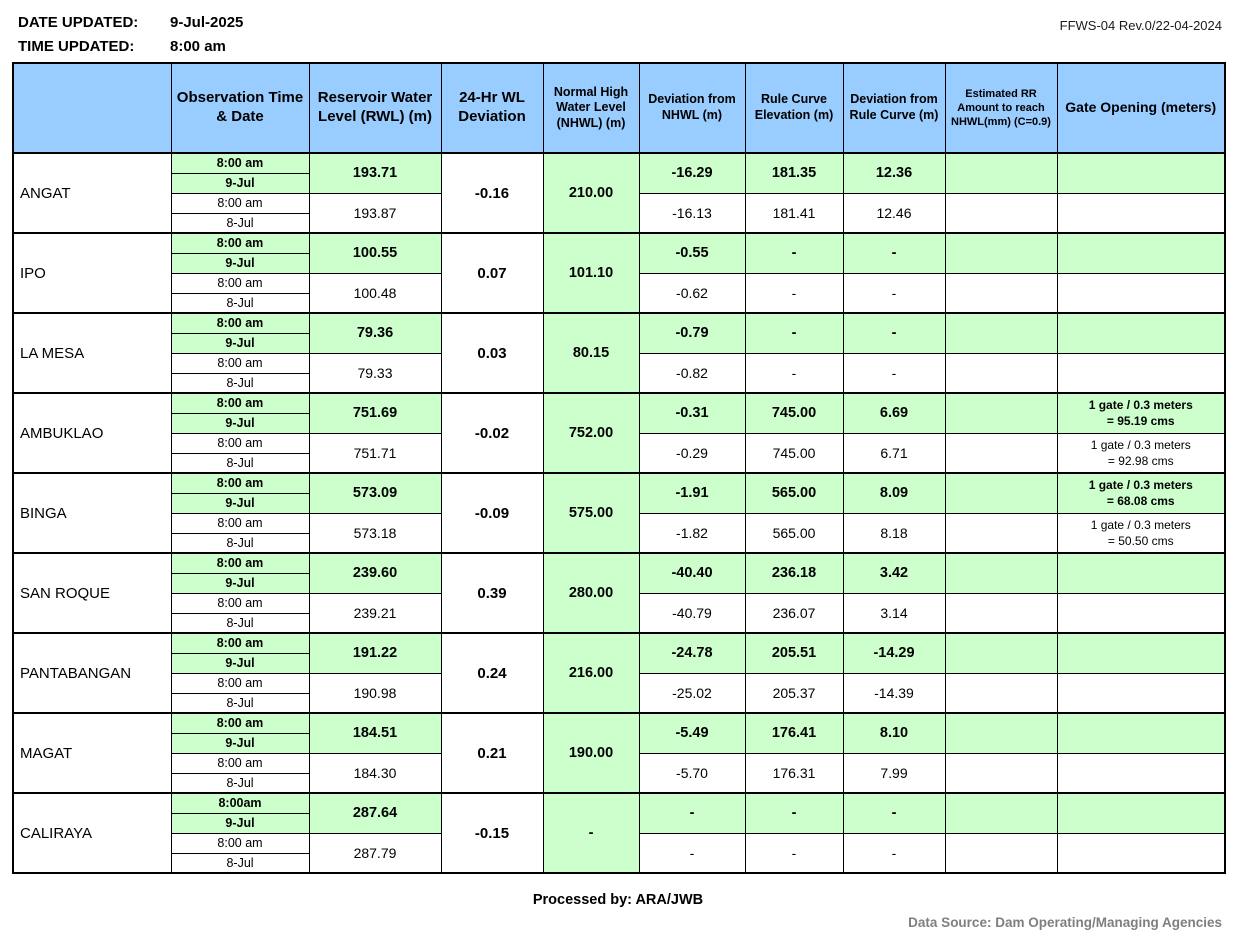 The height and width of the screenshot is (936, 1236). What do you see at coordinates (92, 193) in the screenshot?
I see `dam-name: ANGAT` at bounding box center [92, 193].